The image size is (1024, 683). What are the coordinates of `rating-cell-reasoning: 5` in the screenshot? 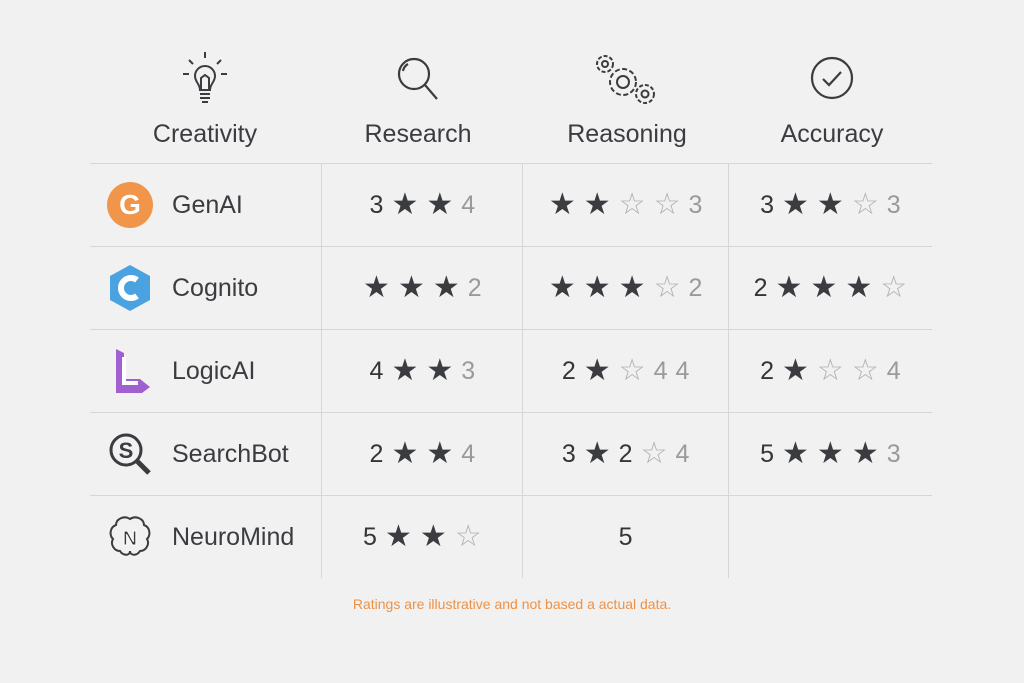 It's located at (624, 537).